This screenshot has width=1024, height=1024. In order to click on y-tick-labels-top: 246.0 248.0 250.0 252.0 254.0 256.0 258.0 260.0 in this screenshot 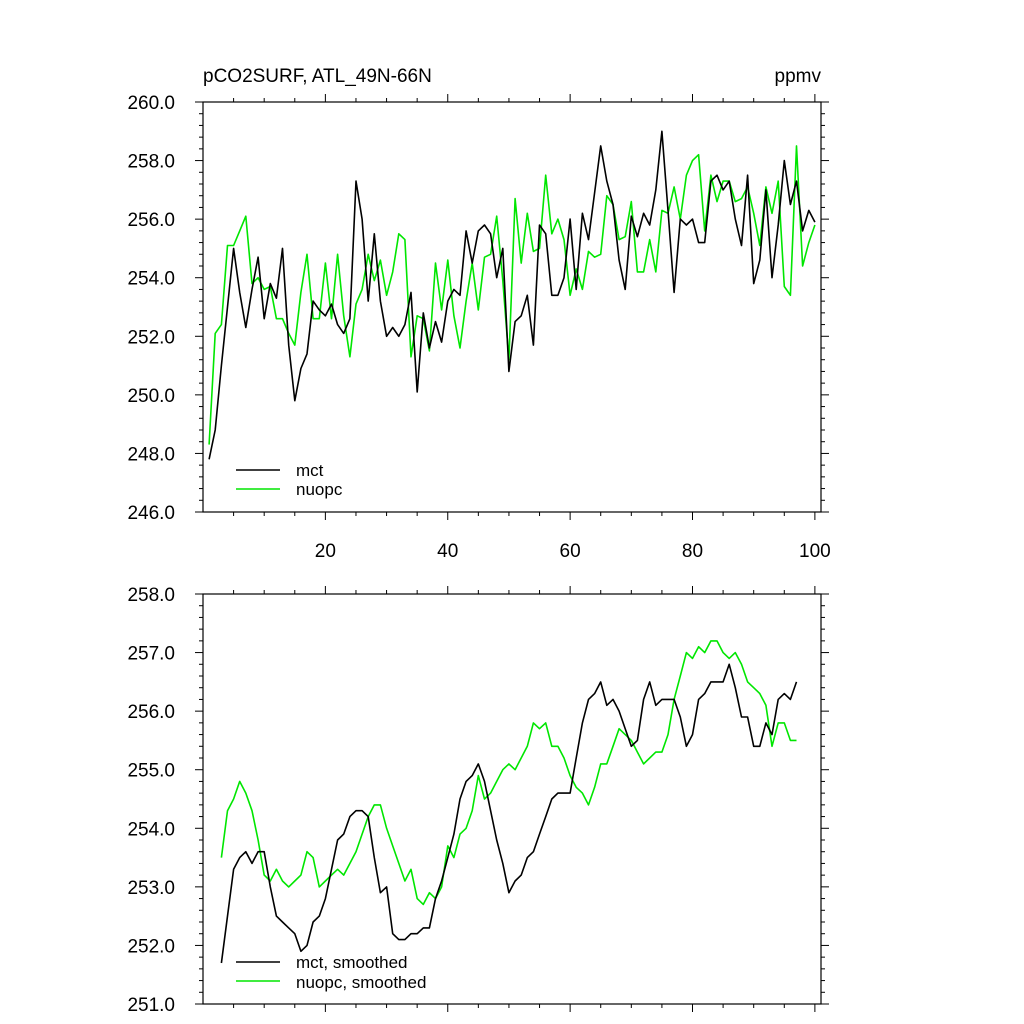, I will do `click(151, 308)`.